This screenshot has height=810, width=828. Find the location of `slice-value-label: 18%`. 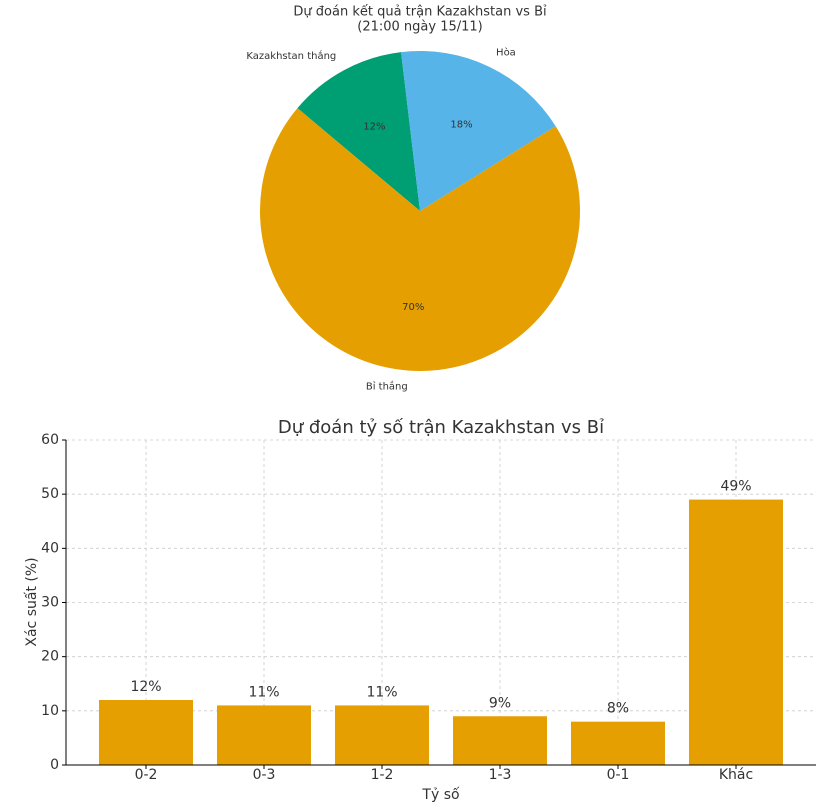

slice-value-label: 18% is located at coordinates (461, 124).